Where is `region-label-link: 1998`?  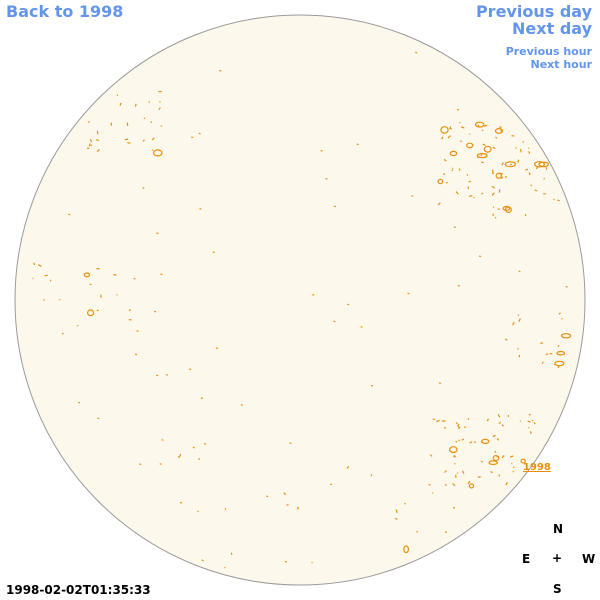
region-label-link: 1998 is located at coordinates (537, 467).